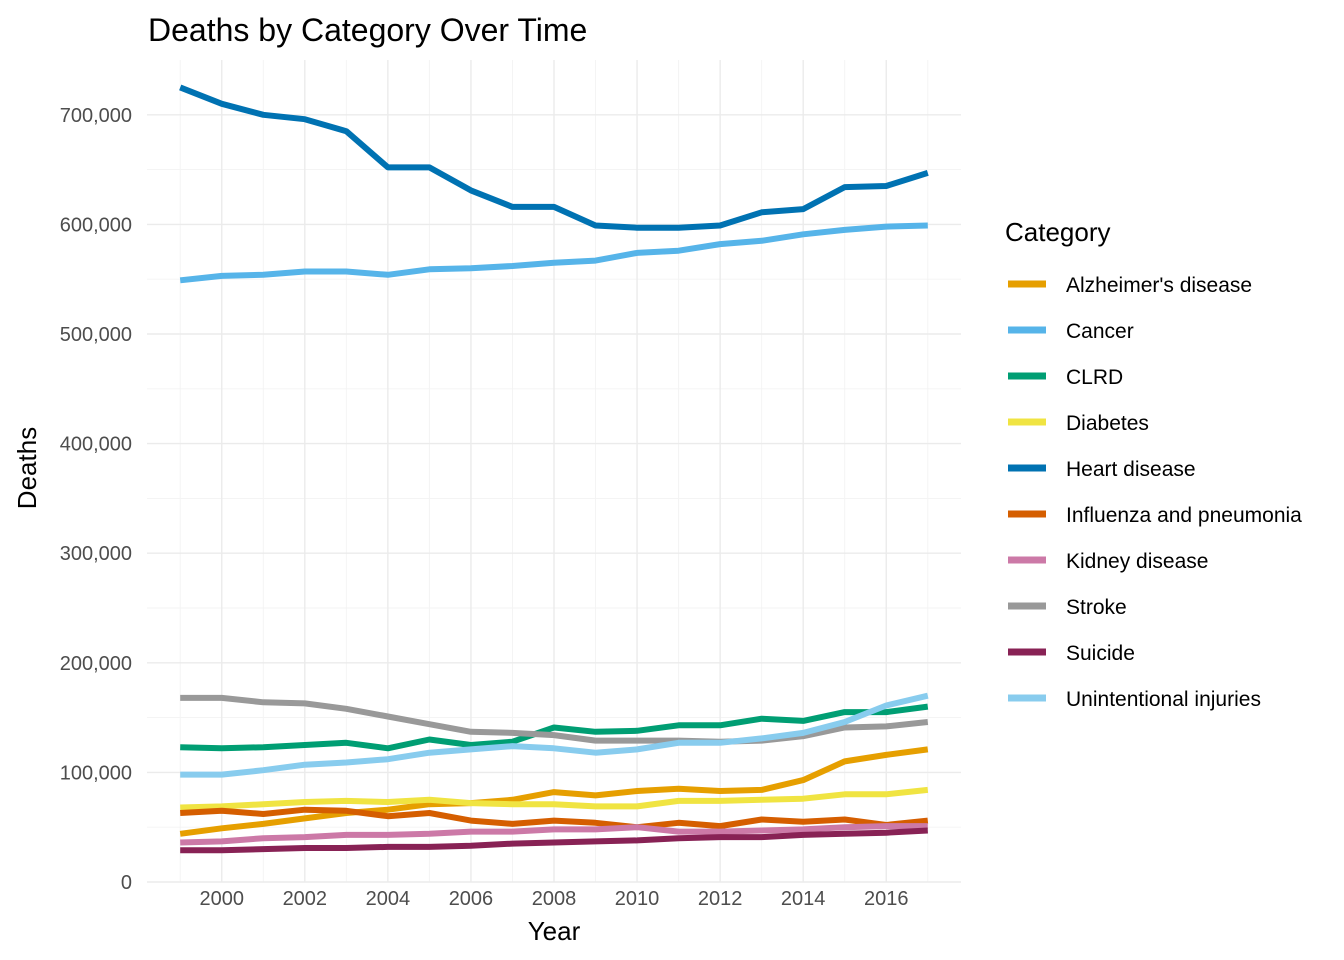 Image resolution: width=1344 pixels, height=960 pixels. I want to click on y-tick-label: 200,000, so click(96, 664).